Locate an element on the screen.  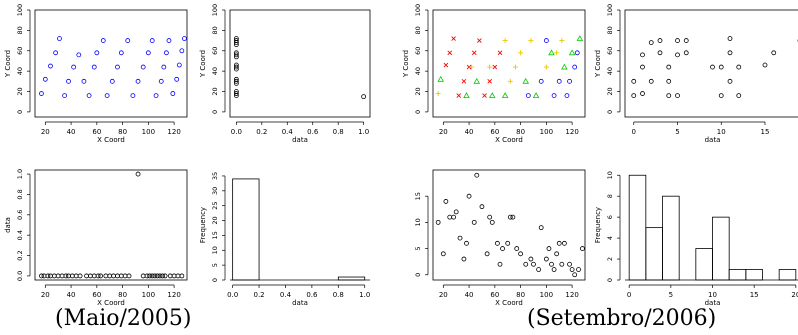
x-tick-label: 100 is located at coordinates (546, 295).